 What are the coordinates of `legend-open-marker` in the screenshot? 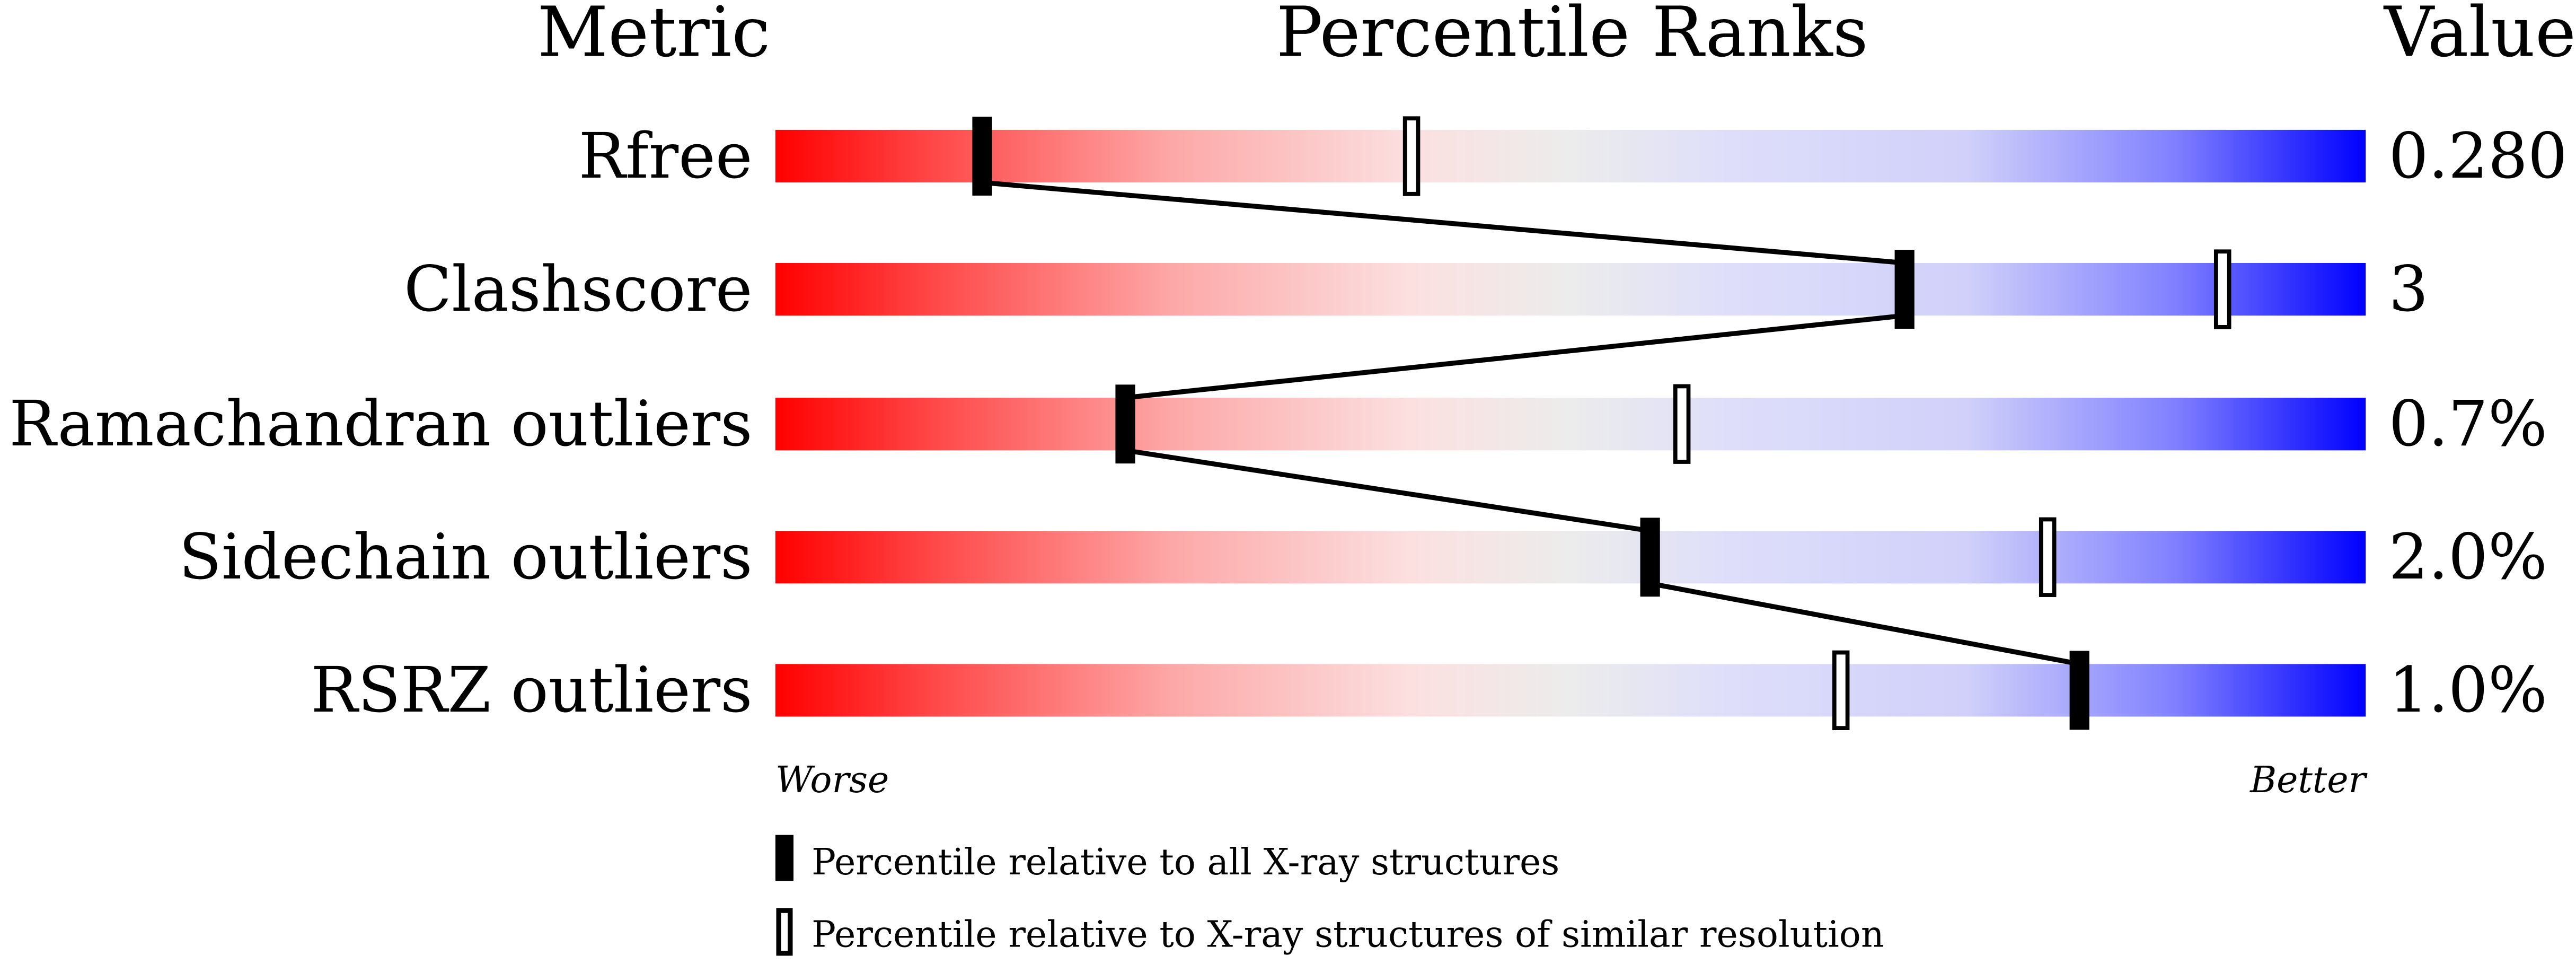 It's located at (784, 932).